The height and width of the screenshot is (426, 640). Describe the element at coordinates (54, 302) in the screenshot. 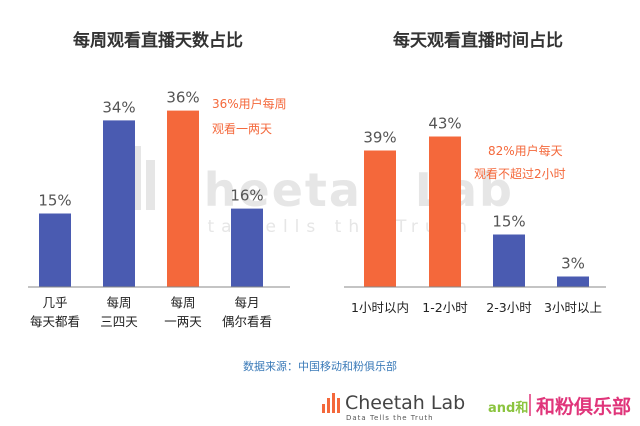

I see `category-label-0-0-0: 几乎` at that location.